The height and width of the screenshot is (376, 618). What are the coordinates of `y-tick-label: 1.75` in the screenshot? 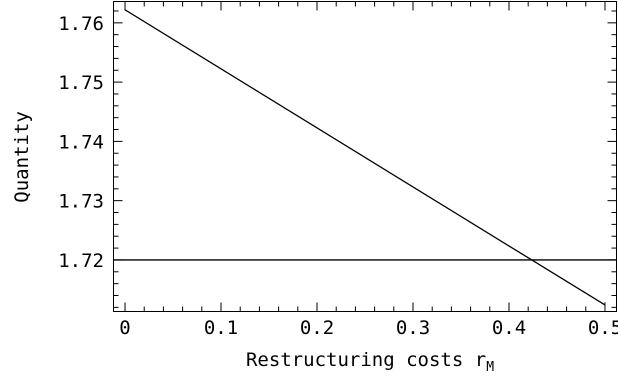 It's located at (81, 83).